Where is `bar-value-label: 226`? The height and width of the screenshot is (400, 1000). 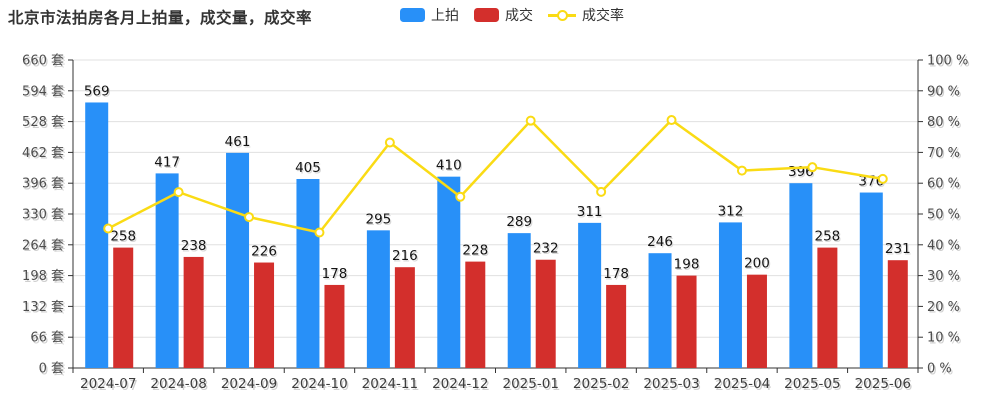 bar-value-label: 226 is located at coordinates (264, 252).